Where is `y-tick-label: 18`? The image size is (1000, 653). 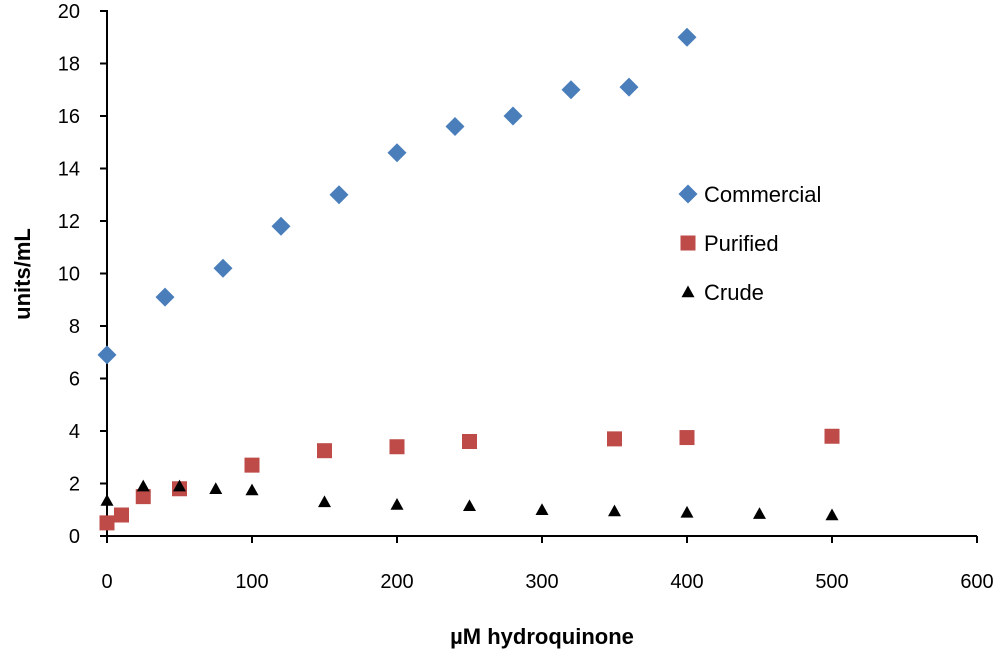 y-tick-label: 18 is located at coordinates (69, 65).